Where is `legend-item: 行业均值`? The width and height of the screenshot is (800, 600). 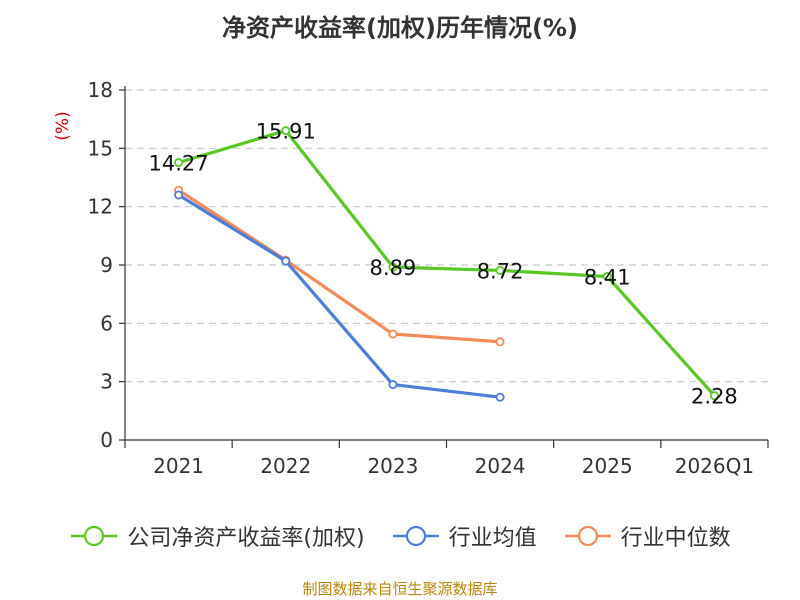
legend-item: 行业均值 is located at coordinates (464, 536).